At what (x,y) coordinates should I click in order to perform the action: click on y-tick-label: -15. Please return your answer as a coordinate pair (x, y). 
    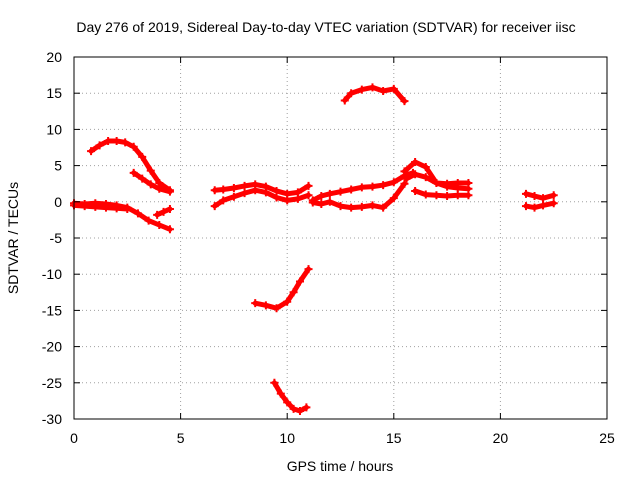
    Looking at the image, I should click on (52, 310).